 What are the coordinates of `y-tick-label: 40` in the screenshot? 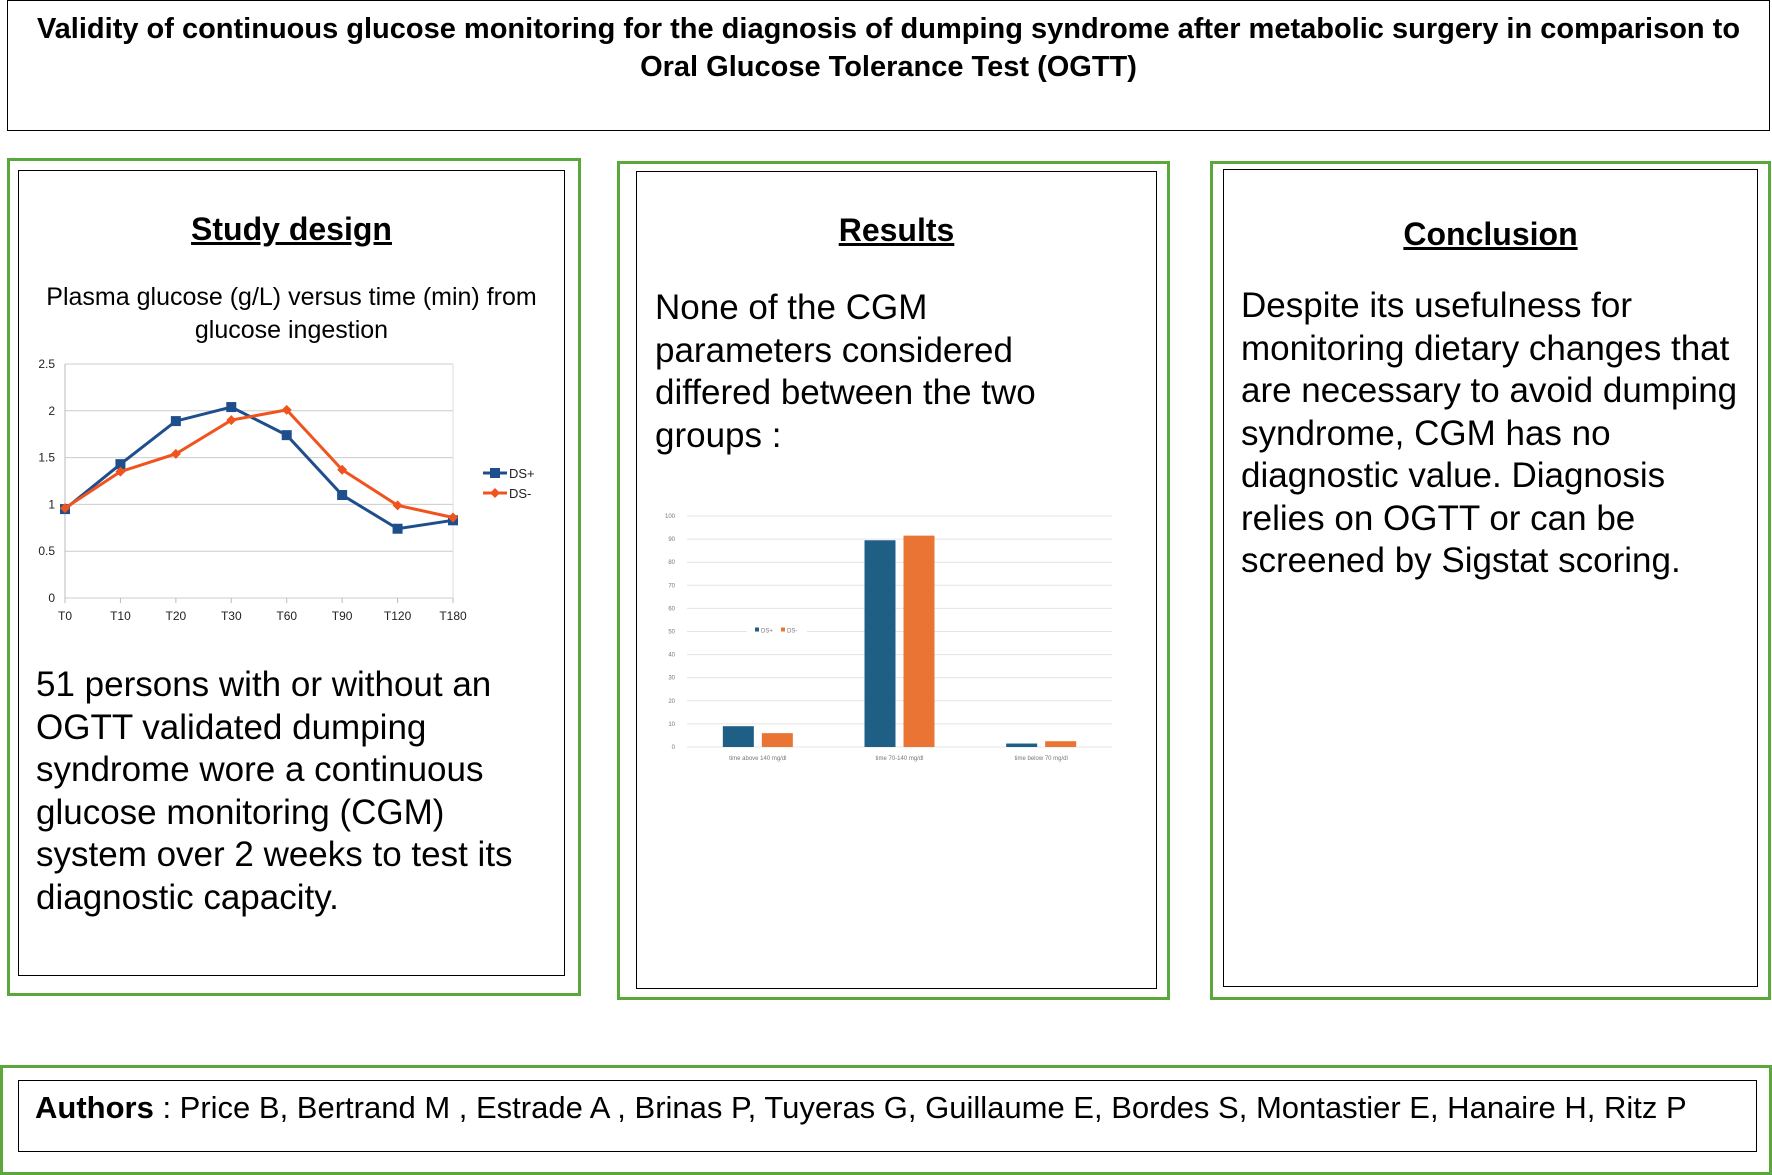 It's located at (671, 656).